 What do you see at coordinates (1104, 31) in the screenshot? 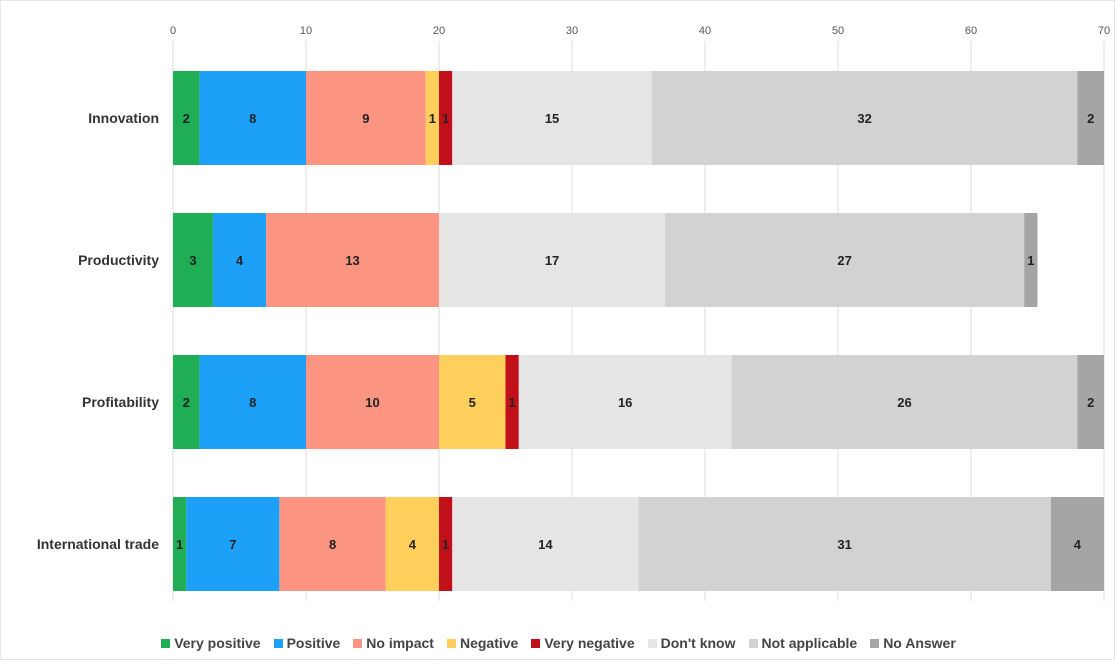
I see `x-tick-label: 70` at bounding box center [1104, 31].